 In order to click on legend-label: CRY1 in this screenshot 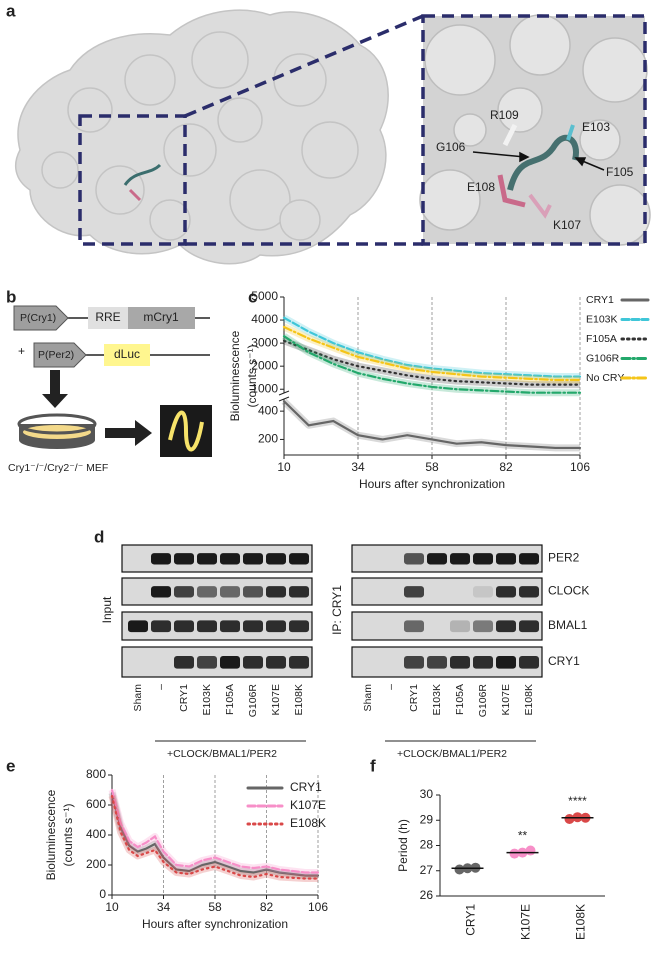, I will do `click(600, 300)`.